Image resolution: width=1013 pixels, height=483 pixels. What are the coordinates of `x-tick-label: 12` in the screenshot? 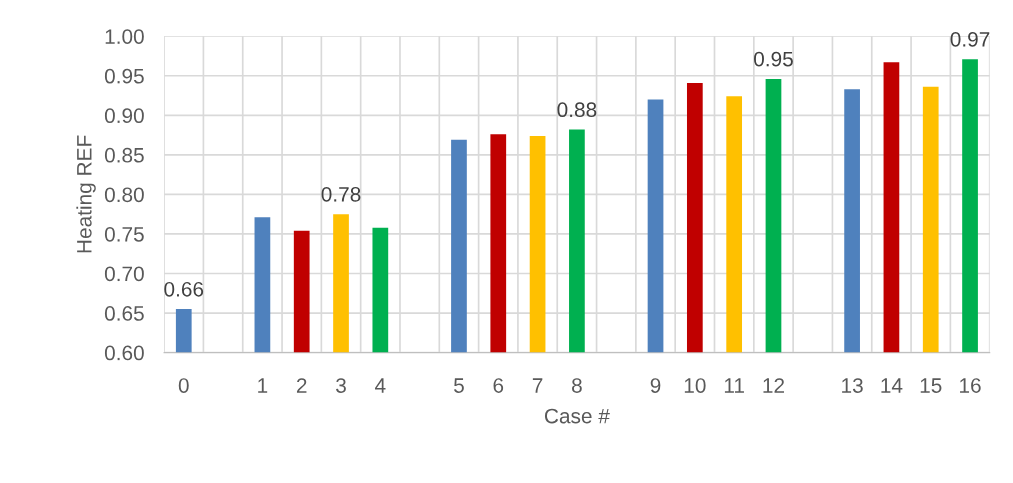 It's located at (774, 385).